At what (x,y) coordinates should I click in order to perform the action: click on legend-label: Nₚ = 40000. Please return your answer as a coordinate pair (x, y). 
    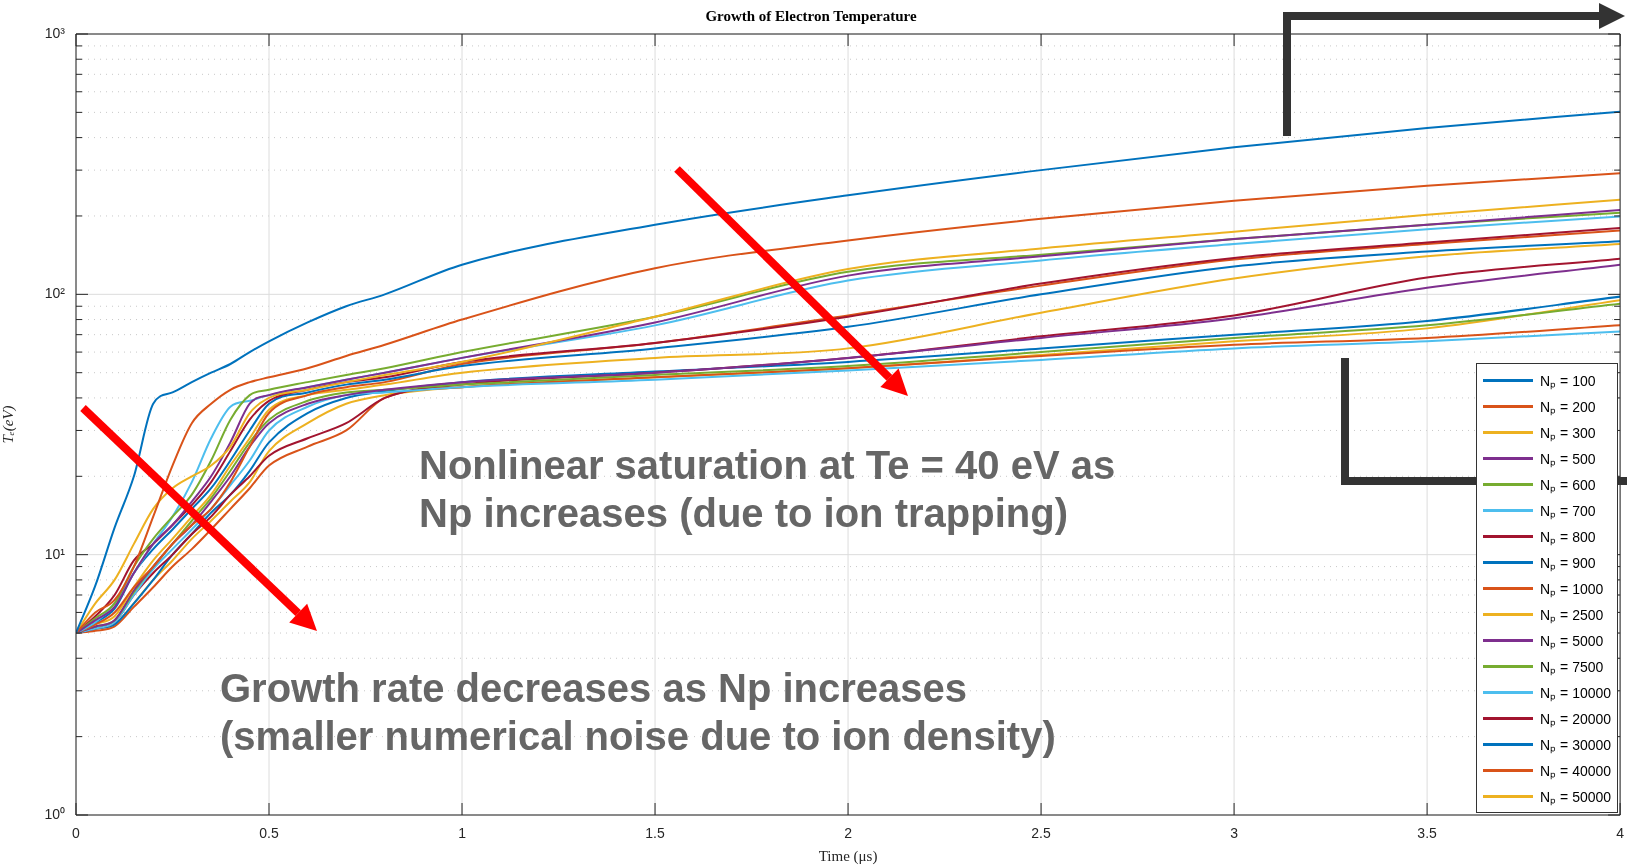
    Looking at the image, I should click on (1576, 770).